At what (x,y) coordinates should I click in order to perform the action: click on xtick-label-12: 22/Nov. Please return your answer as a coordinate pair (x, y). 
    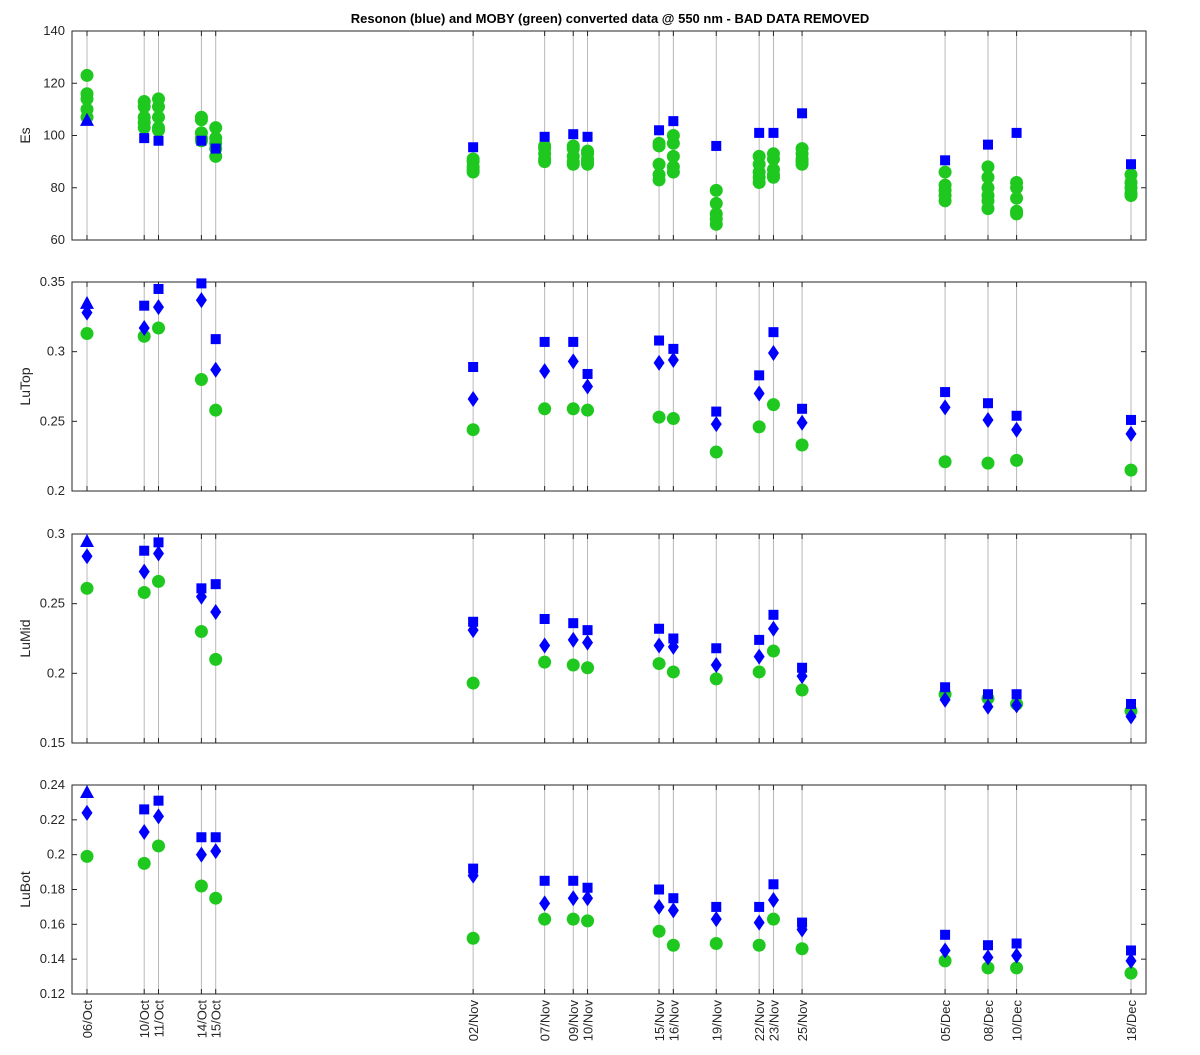
    Looking at the image, I should click on (759, 1021).